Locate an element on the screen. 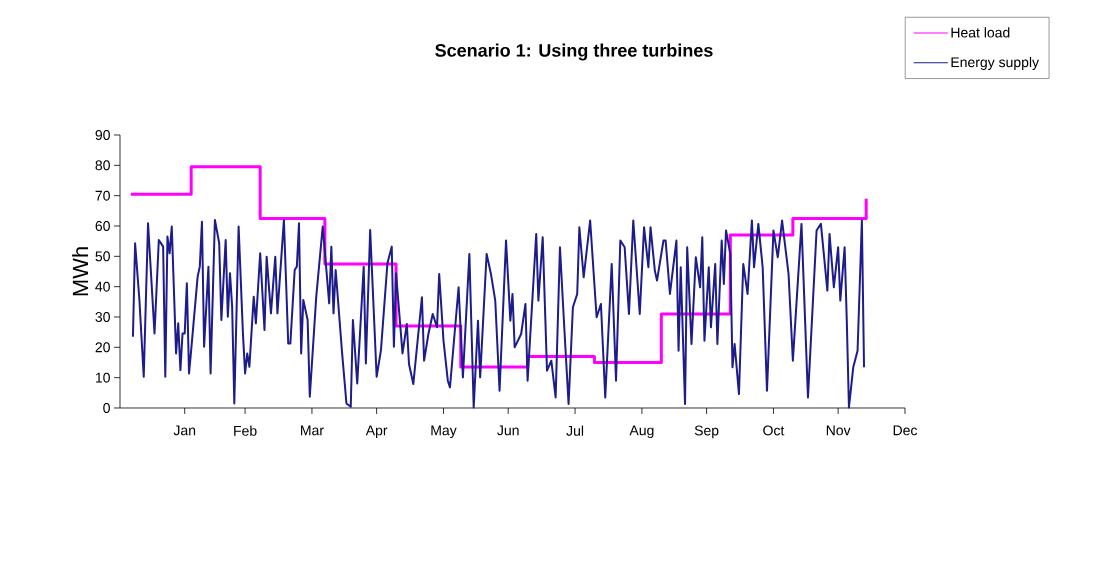  y-tick-label: 40 is located at coordinates (102, 286).